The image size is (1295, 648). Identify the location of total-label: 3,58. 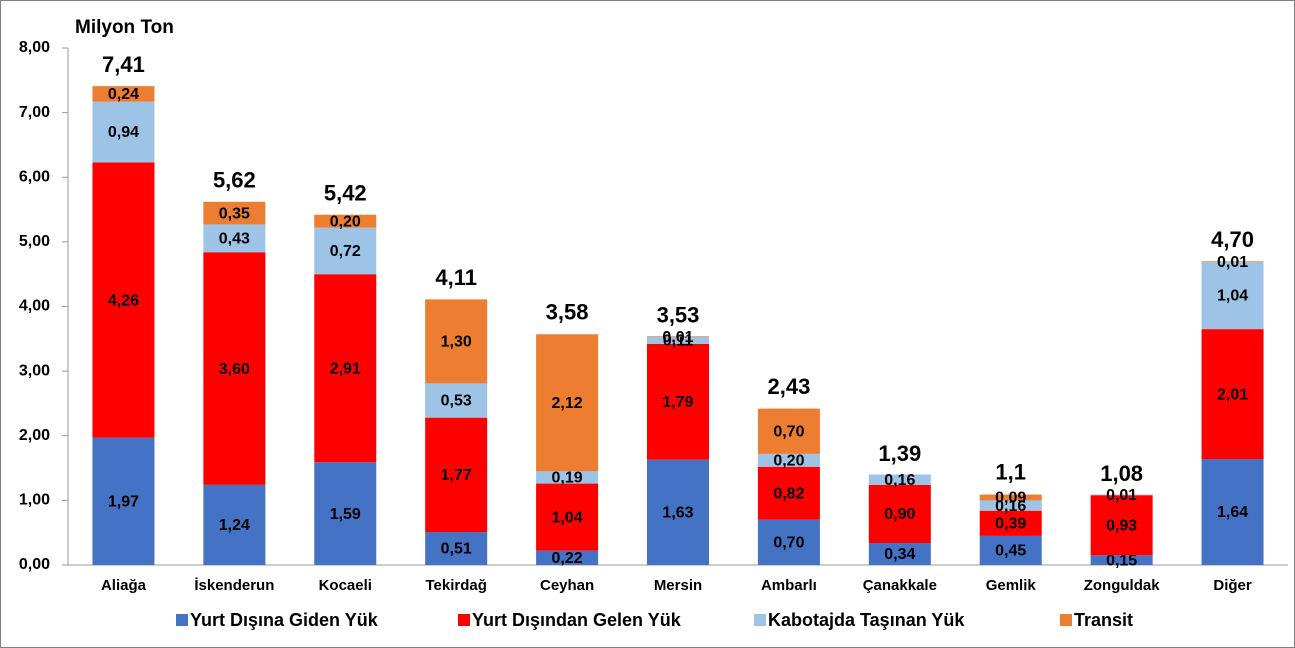
(567, 311).